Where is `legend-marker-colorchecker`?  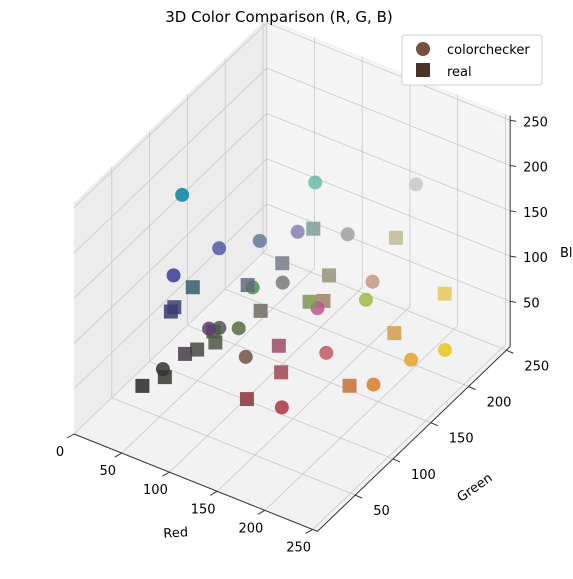 legend-marker-colorchecker is located at coordinates (423, 49).